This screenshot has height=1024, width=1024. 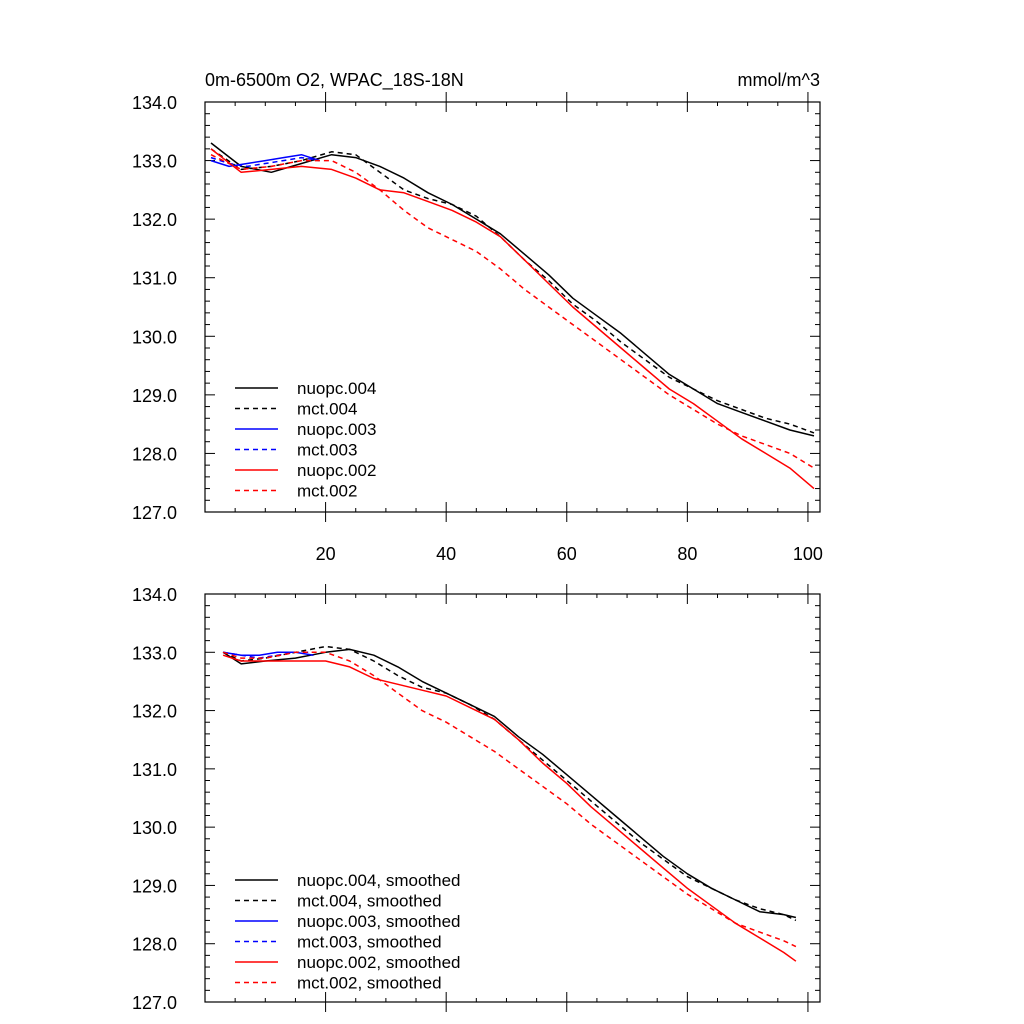 I want to click on x-tick-label: 20, so click(x=326, y=554).